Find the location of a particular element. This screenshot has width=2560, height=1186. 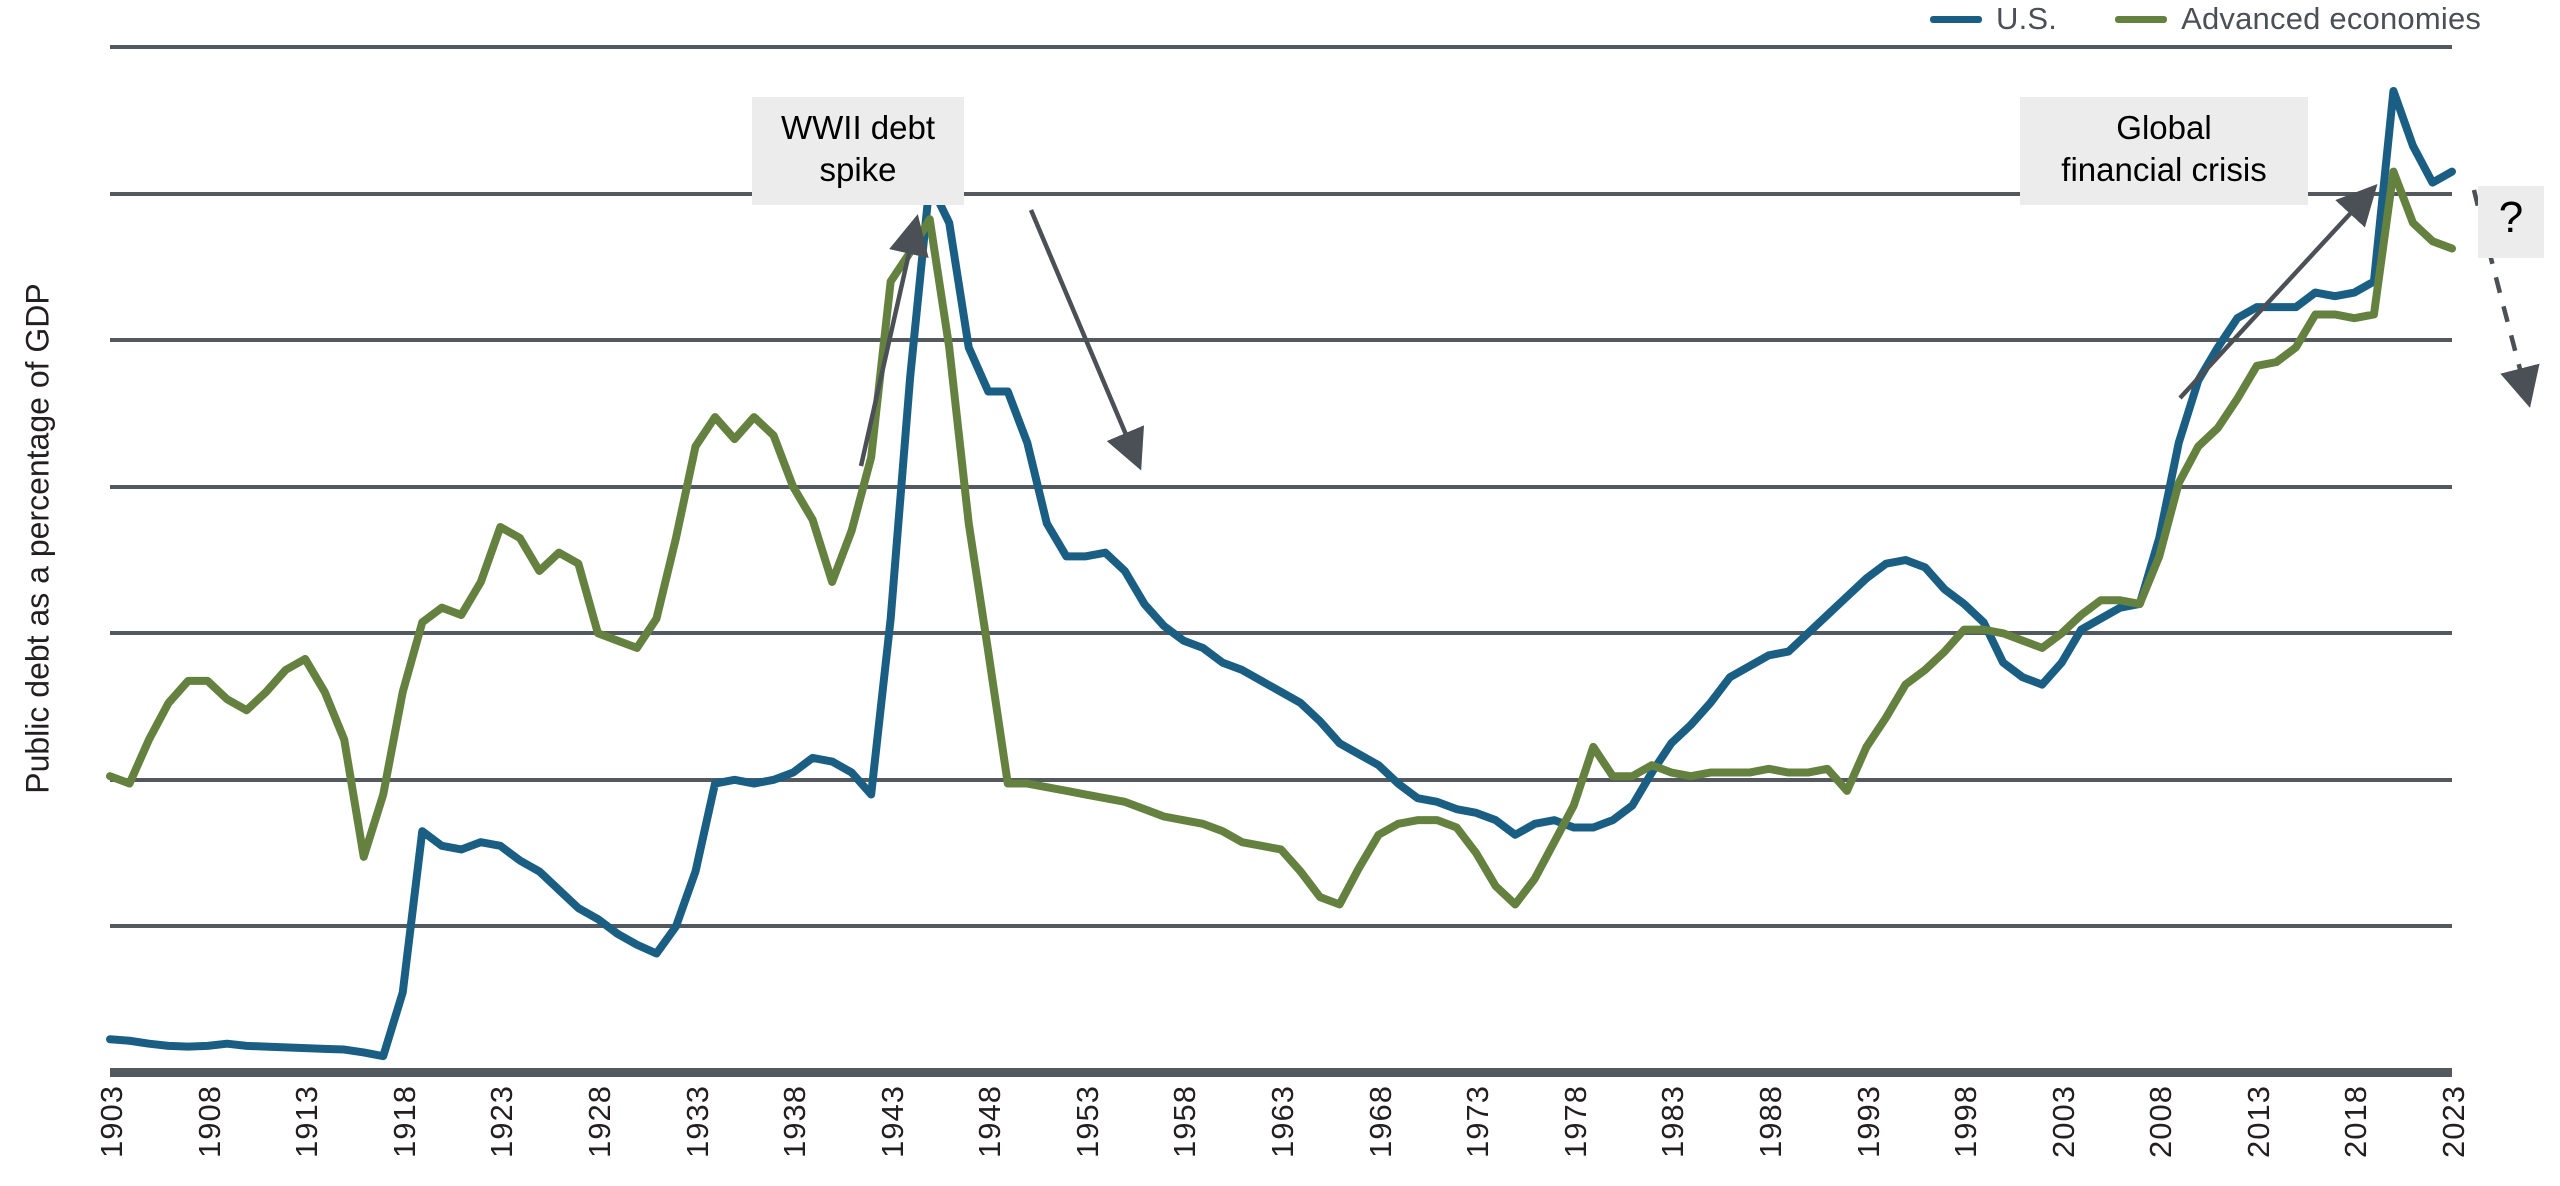

x-axis-tick-label: 1923 is located at coordinates (502, 1121).